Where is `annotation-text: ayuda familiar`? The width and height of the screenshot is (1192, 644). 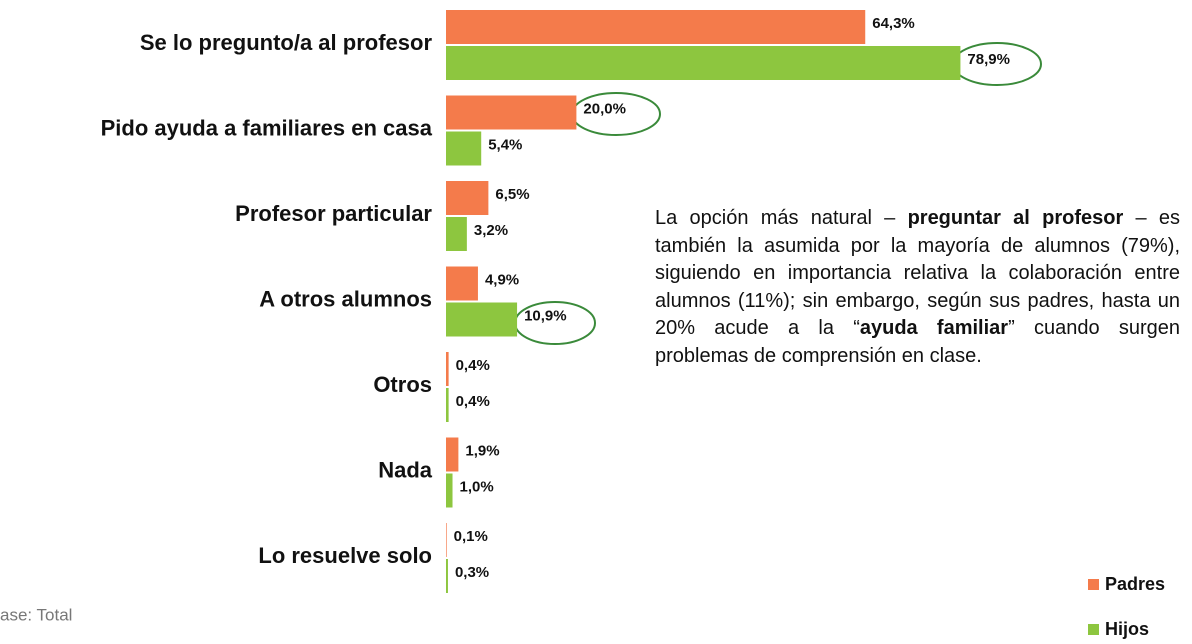
annotation-text: ayuda familiar is located at coordinates (934, 328).